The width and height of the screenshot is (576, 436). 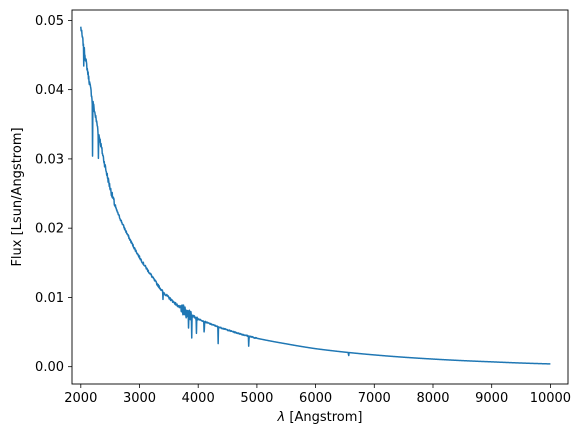 What do you see at coordinates (315, 398) in the screenshot?
I see `x-tick-label: 6000` at bounding box center [315, 398].